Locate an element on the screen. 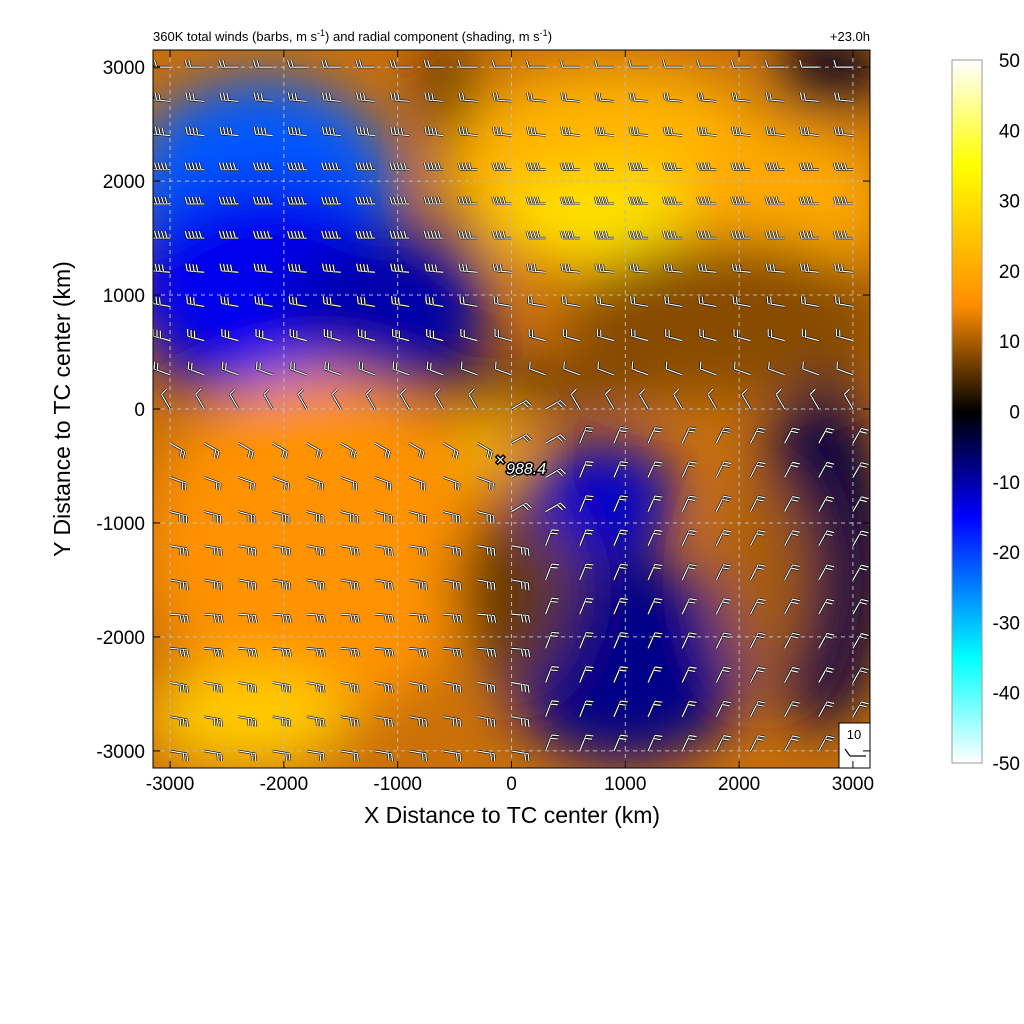 The height and width of the screenshot is (1024, 1024). y-tick-label: 2000 is located at coordinates (124, 182).